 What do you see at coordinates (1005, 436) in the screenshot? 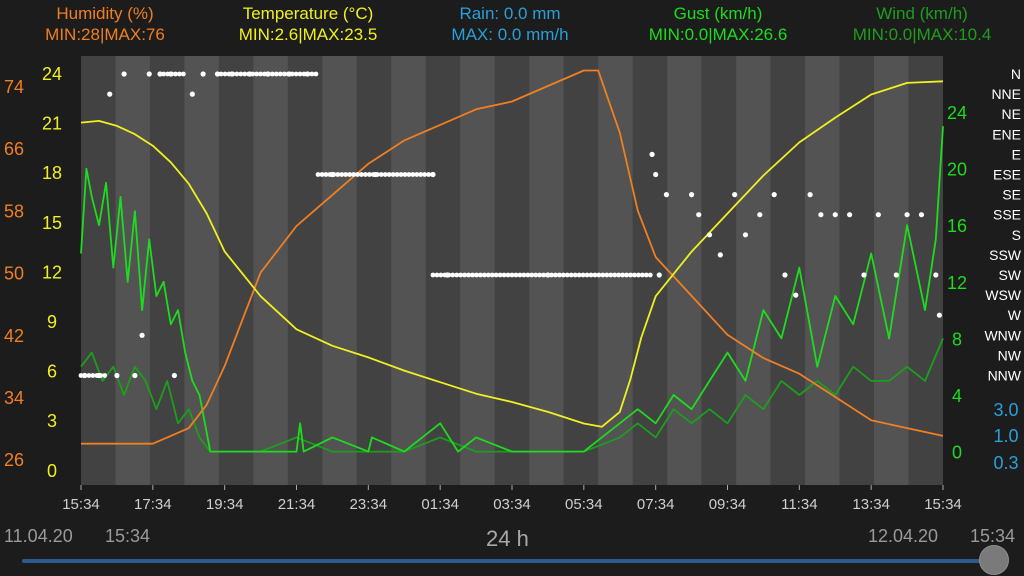
I see `rain-tick-label: 1.0` at bounding box center [1005, 436].